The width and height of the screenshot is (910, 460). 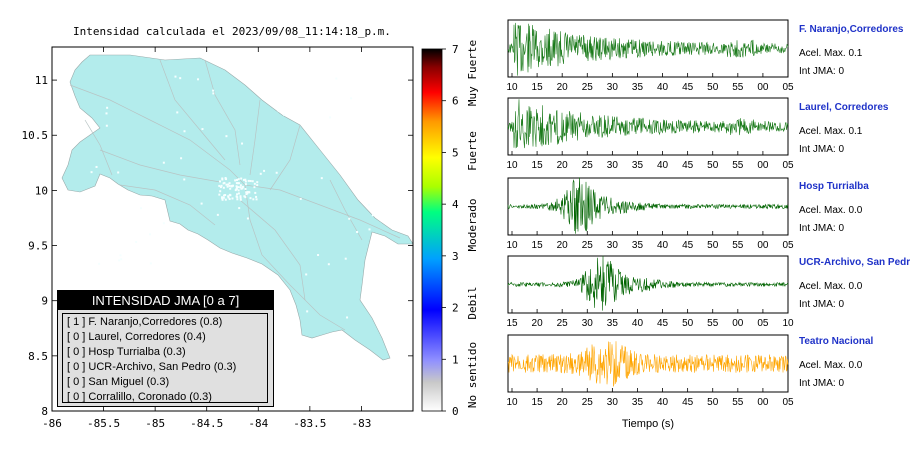 I want to click on map-x-tick-label: -85, so click(x=155, y=423).